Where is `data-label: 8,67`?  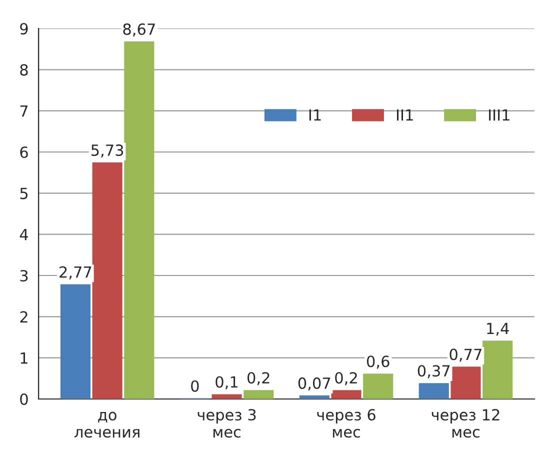
data-label: 8,67 is located at coordinates (139, 30).